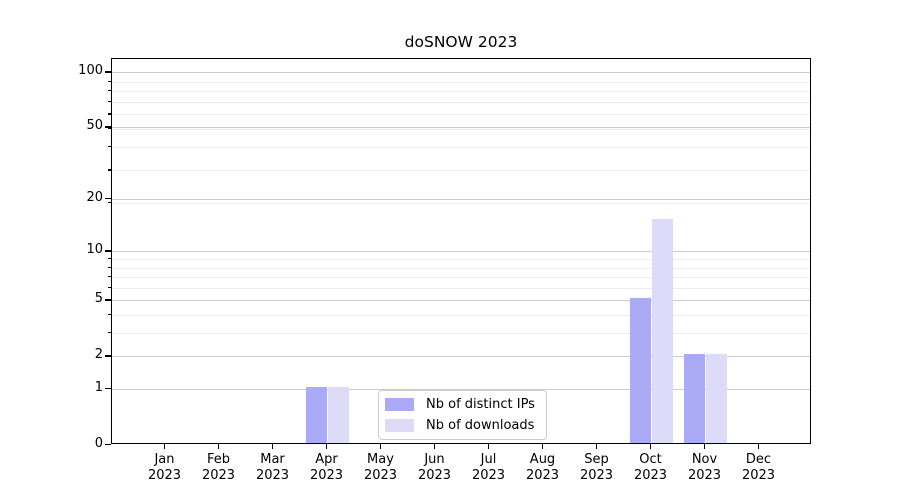  Describe the element at coordinates (338, 415) in the screenshot. I see `bar-apr-downloads` at that location.